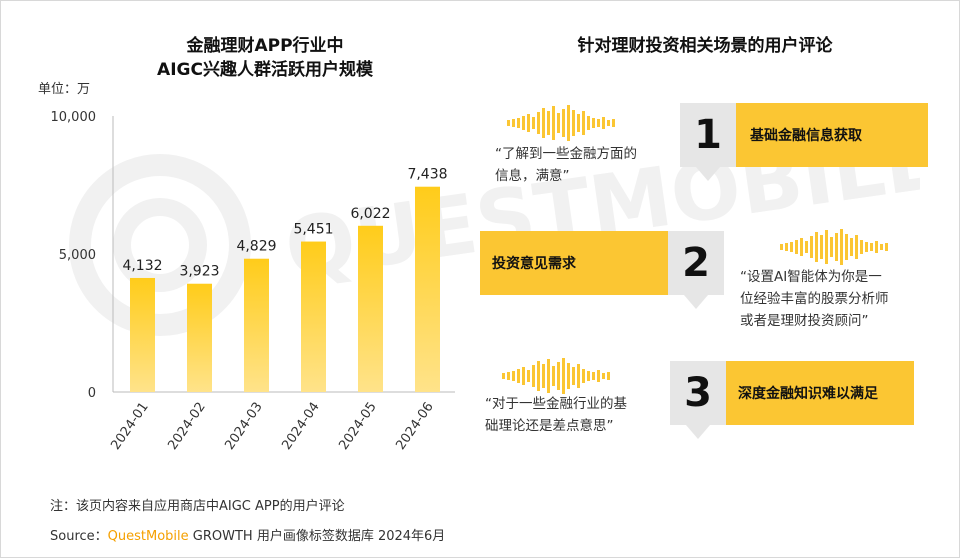  Describe the element at coordinates (811, 277) in the screenshot. I see `quote-2-line: “设置AI智能体为你是一` at that location.